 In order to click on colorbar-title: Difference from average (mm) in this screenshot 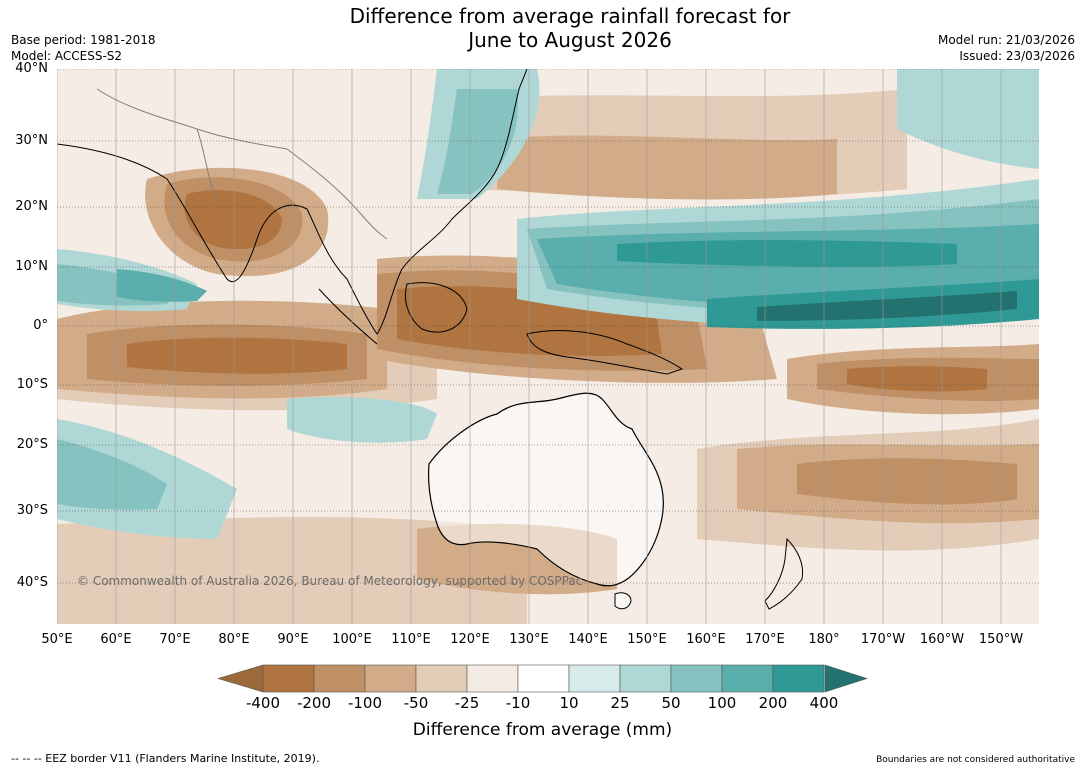, I will do `click(542, 730)`.